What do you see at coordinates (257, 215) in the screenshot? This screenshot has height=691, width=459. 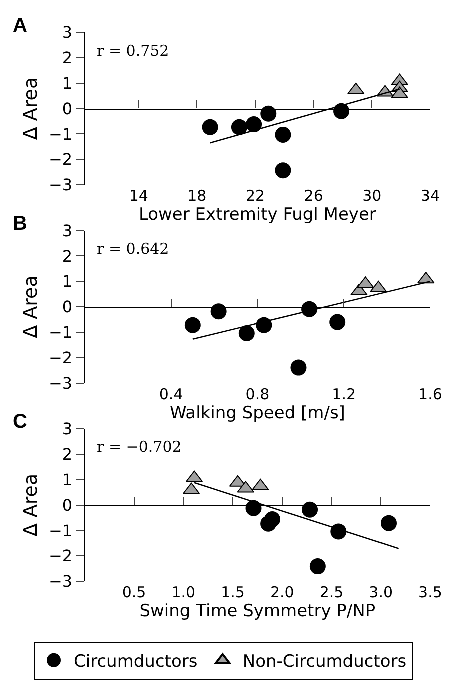 I see `x-axis-title: Lower Extremity Fugl Meyer` at bounding box center [257, 215].